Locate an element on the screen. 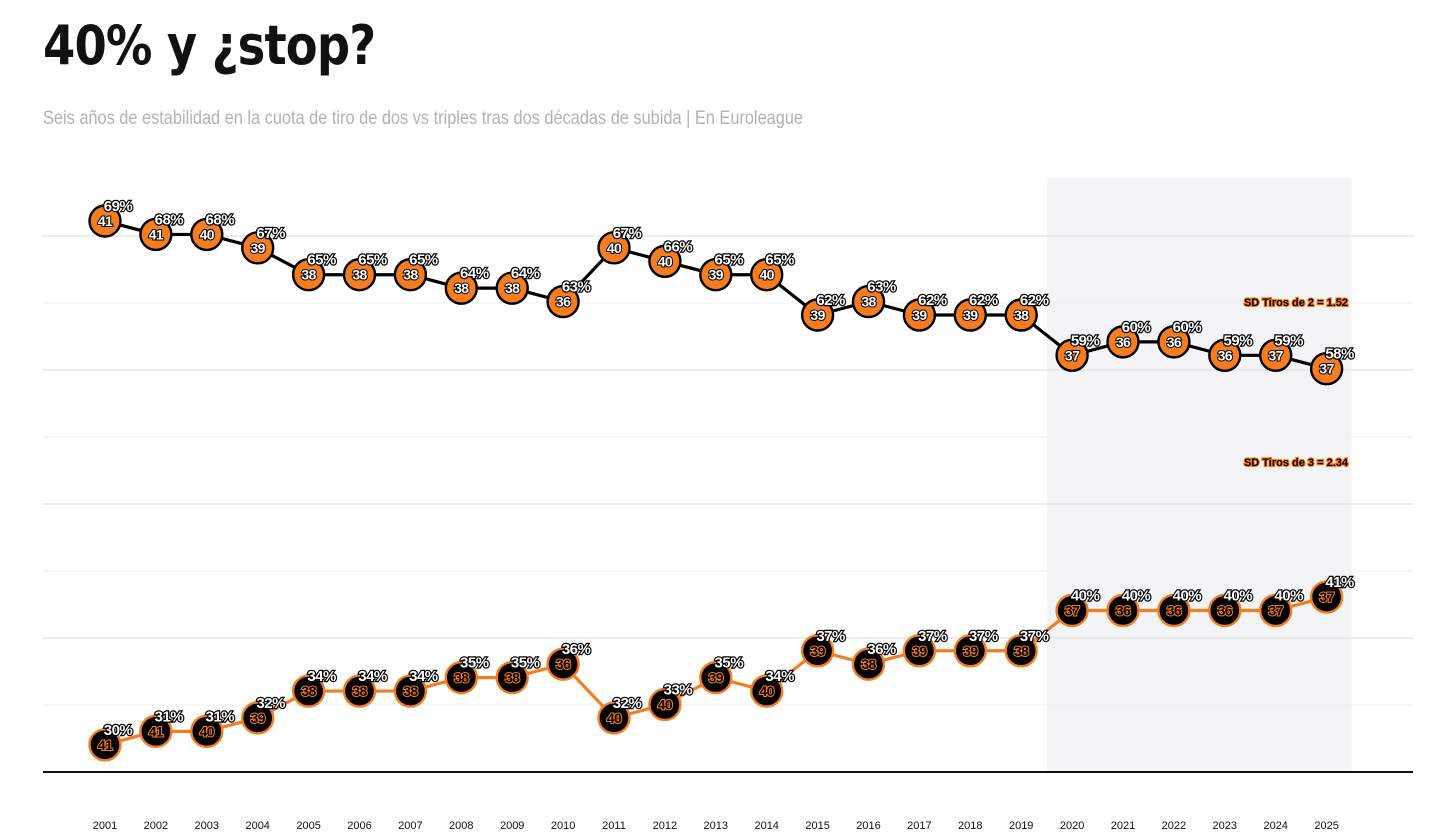 The image size is (1456, 838). data-label: 36% is located at coordinates (881, 649).